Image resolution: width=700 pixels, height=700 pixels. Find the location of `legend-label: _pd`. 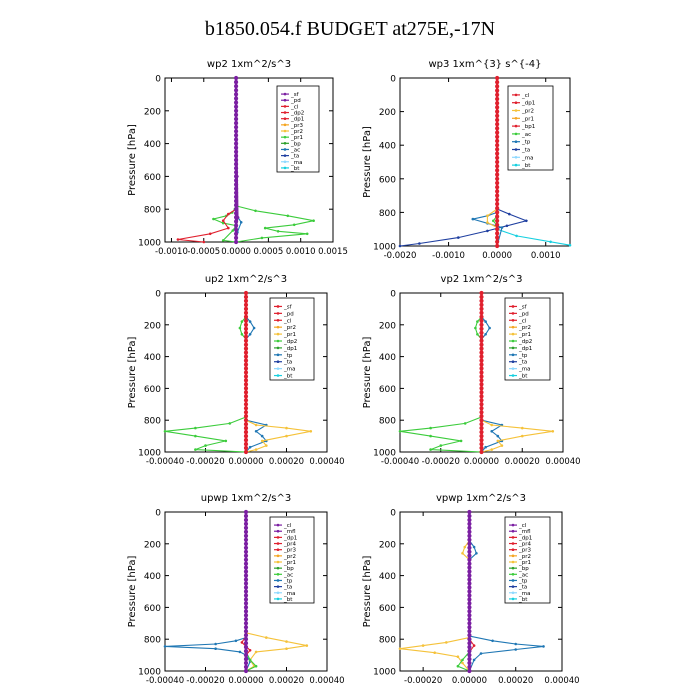

legend-label: _pd is located at coordinates (295, 101).